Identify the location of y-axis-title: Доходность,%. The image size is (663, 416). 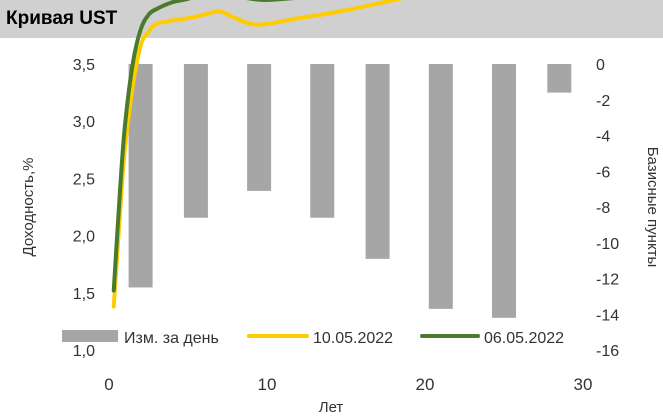
(28, 207).